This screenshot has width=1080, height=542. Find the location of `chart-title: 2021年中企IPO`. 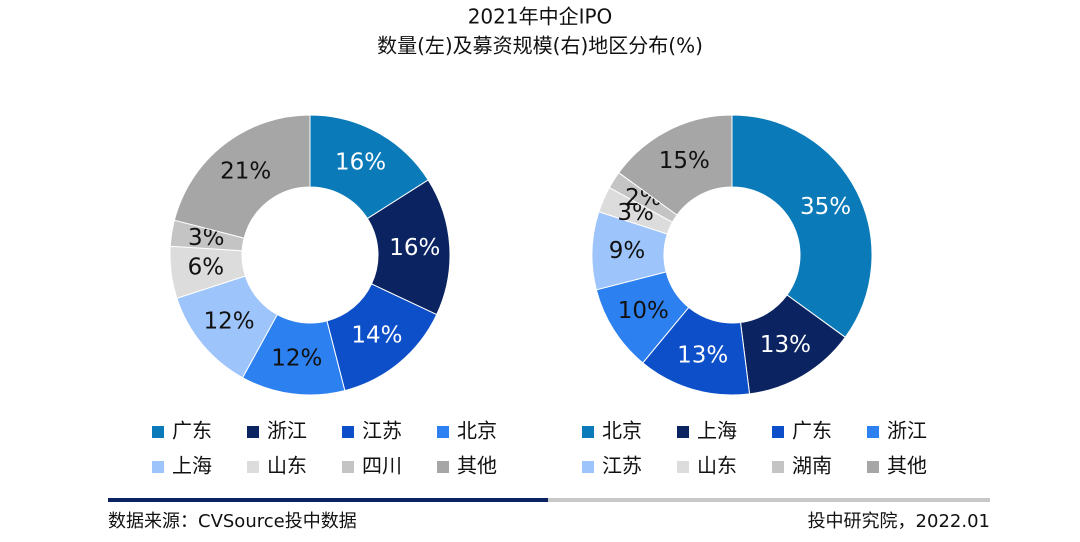

chart-title: 2021年中企IPO is located at coordinates (540, 17).